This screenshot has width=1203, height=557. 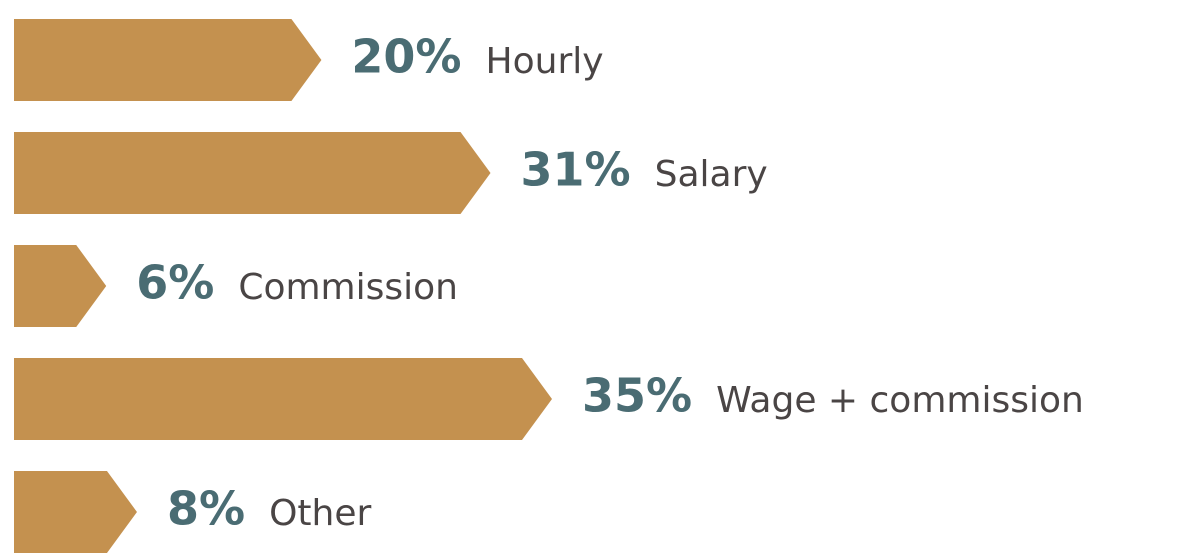 I want to click on value-label: 35%, so click(x=637, y=396).